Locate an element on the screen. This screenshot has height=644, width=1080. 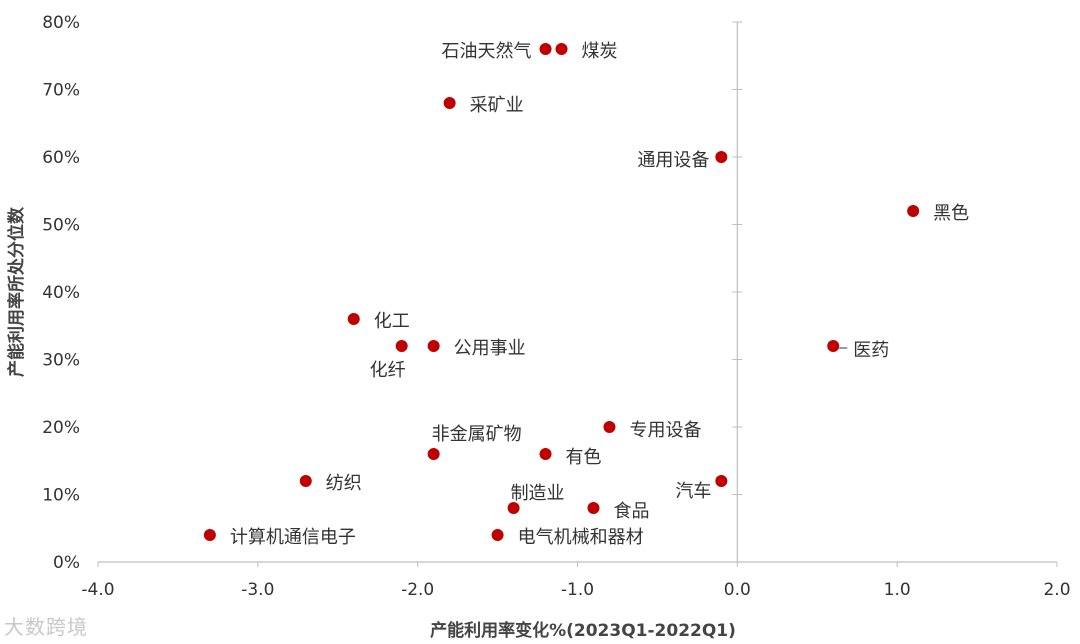
point-label: 食品 is located at coordinates (631, 511).